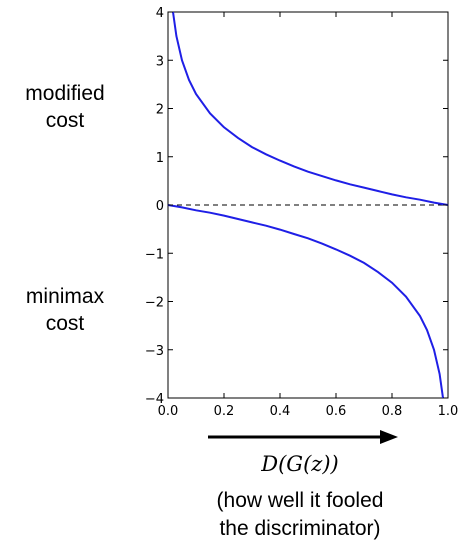 The image size is (459, 543). What do you see at coordinates (224, 411) in the screenshot?
I see `x-tick-label: 0.2` at bounding box center [224, 411].